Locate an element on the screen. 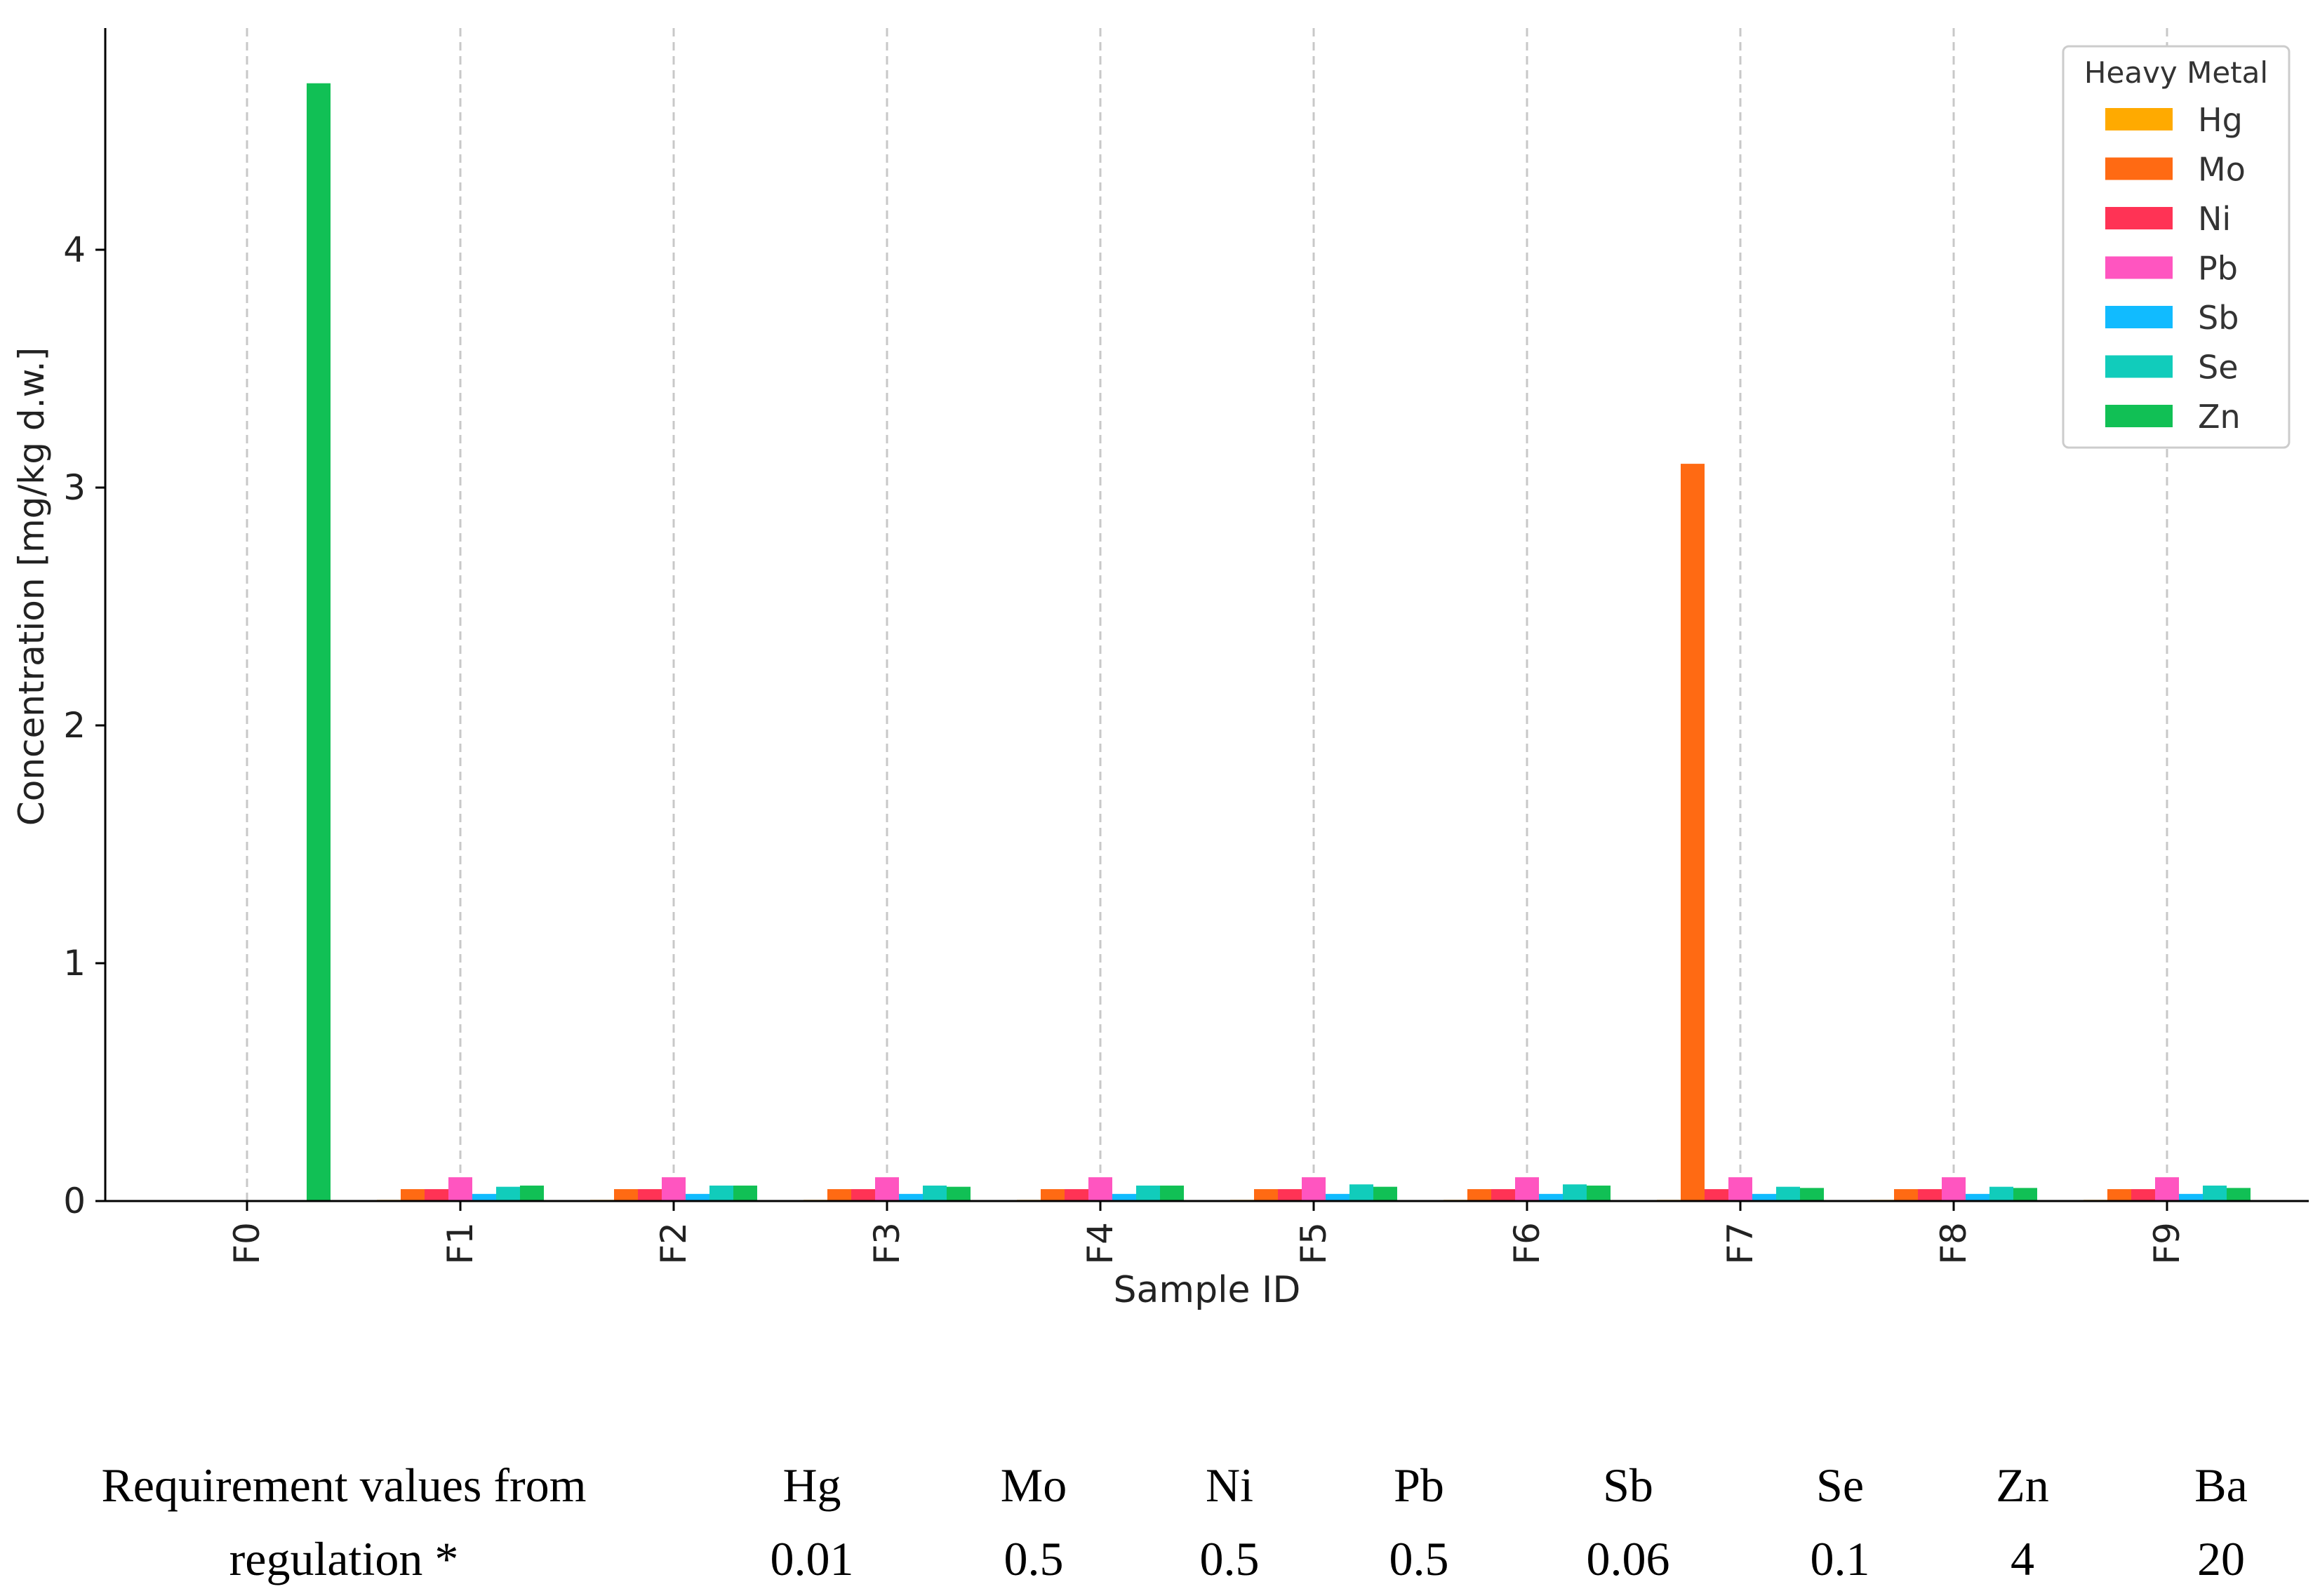 The height and width of the screenshot is (1596, 2320). requirement-metal-sb: Sb is located at coordinates (1628, 1485).